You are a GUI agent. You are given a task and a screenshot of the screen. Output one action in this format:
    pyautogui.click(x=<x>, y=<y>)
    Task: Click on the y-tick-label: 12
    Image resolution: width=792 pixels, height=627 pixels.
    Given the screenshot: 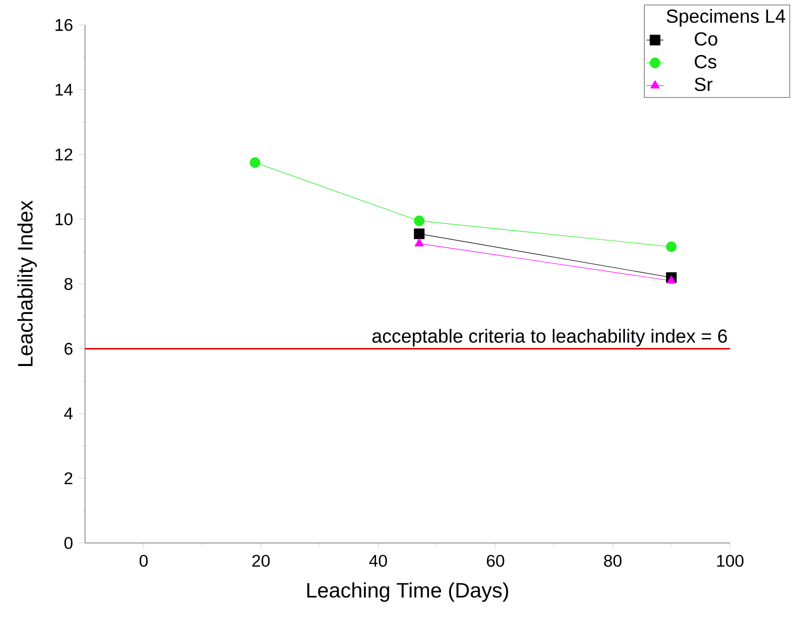 What is the action you would take?
    pyautogui.click(x=64, y=154)
    